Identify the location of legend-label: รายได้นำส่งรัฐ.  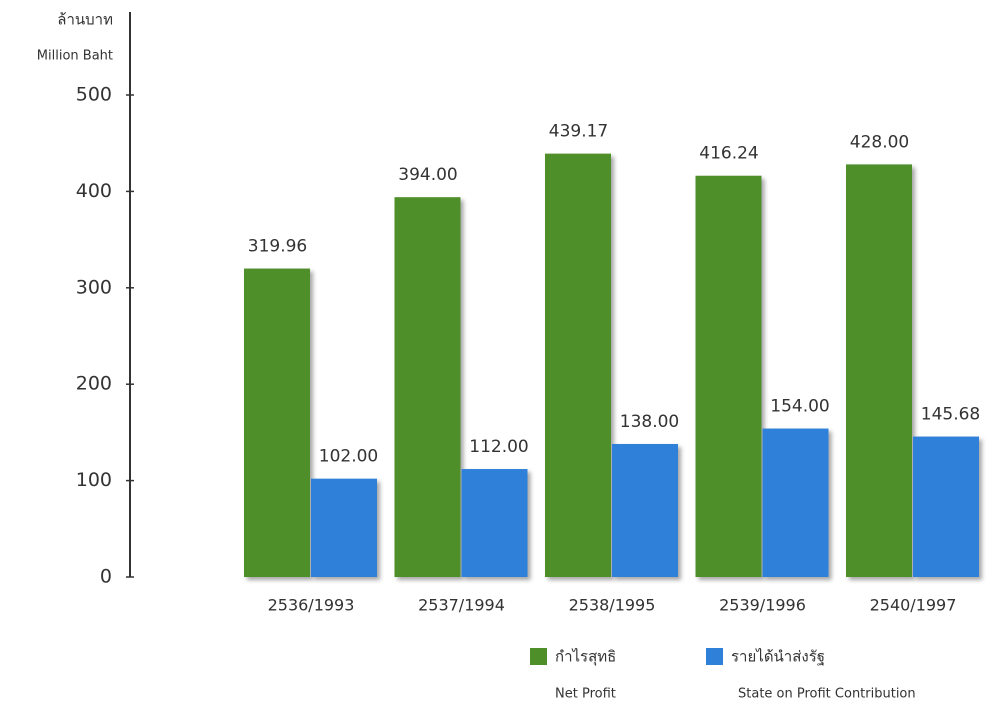
(778, 657).